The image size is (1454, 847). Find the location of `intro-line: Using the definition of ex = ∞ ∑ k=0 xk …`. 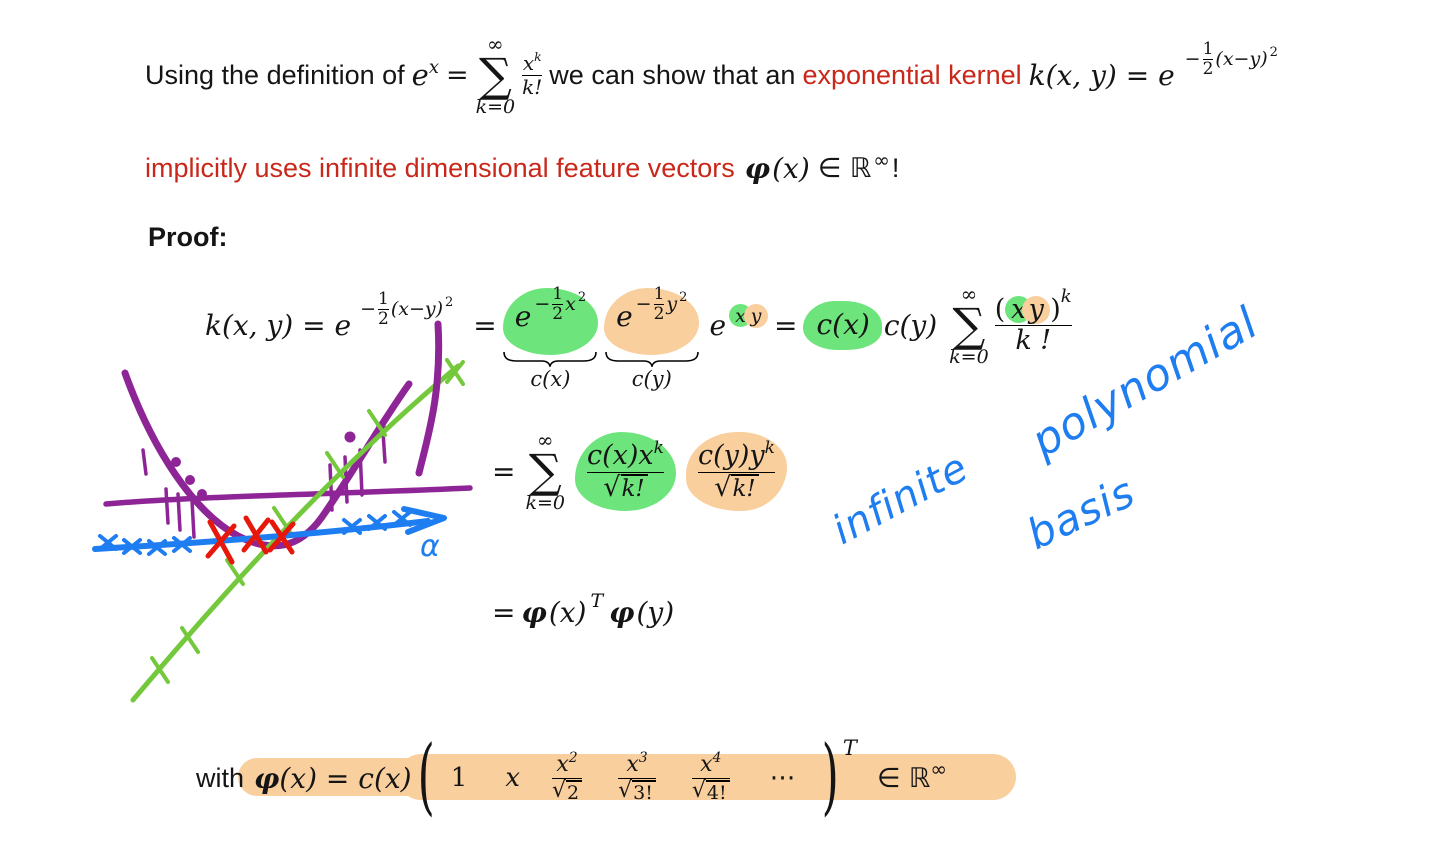

intro-line: Using the definition of ex = ∞ ∑ k=0 xk … is located at coordinates (711, 75).